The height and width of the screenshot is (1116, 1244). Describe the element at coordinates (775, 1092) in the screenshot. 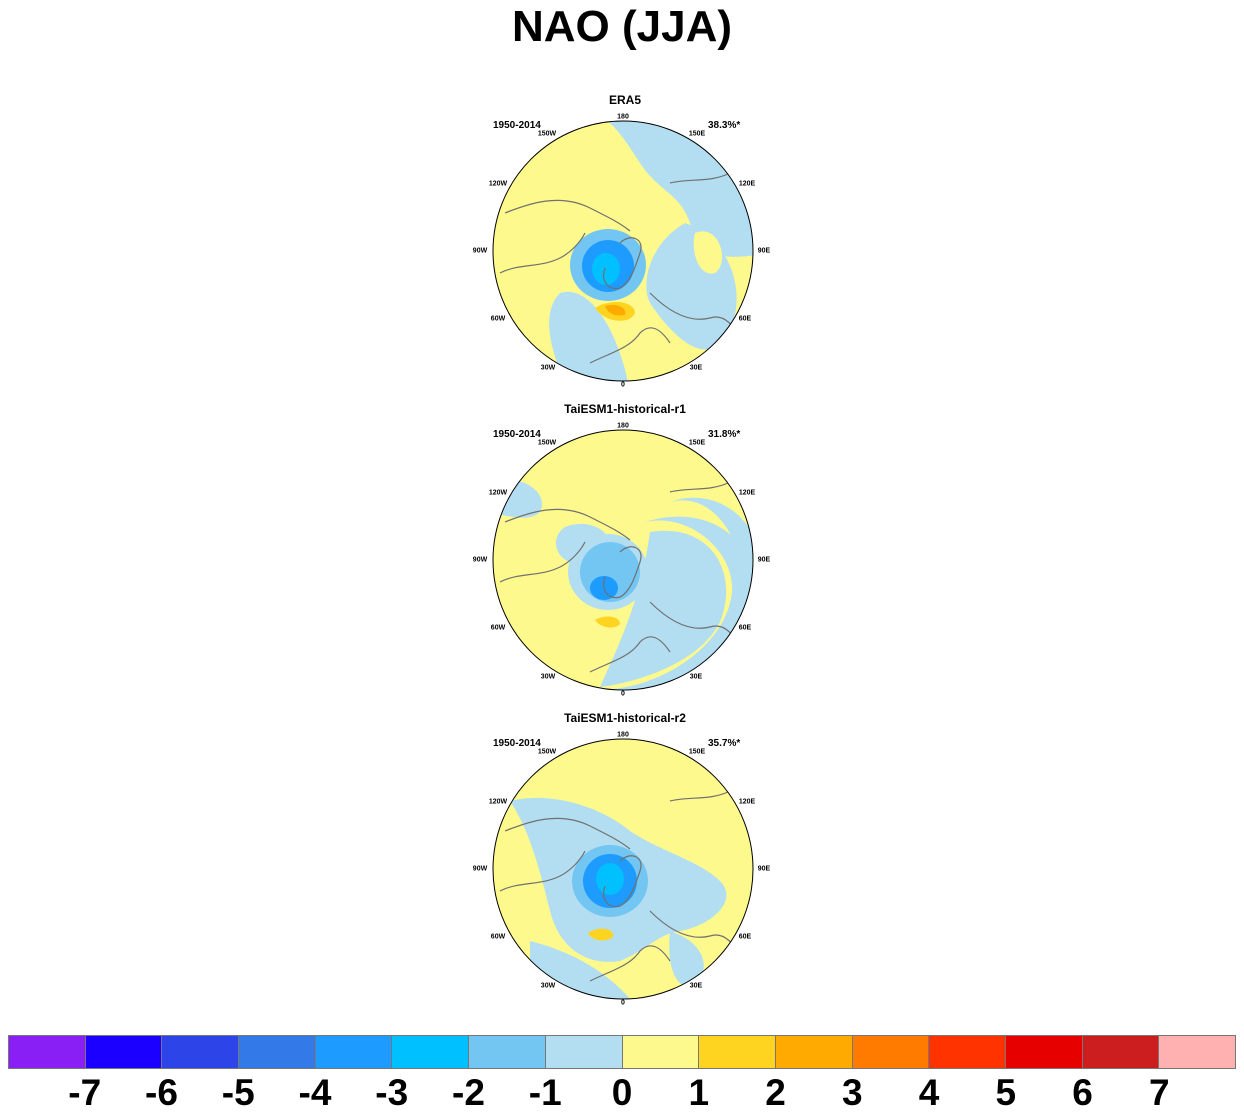

I see `colorbar-tick-label: 2` at that location.